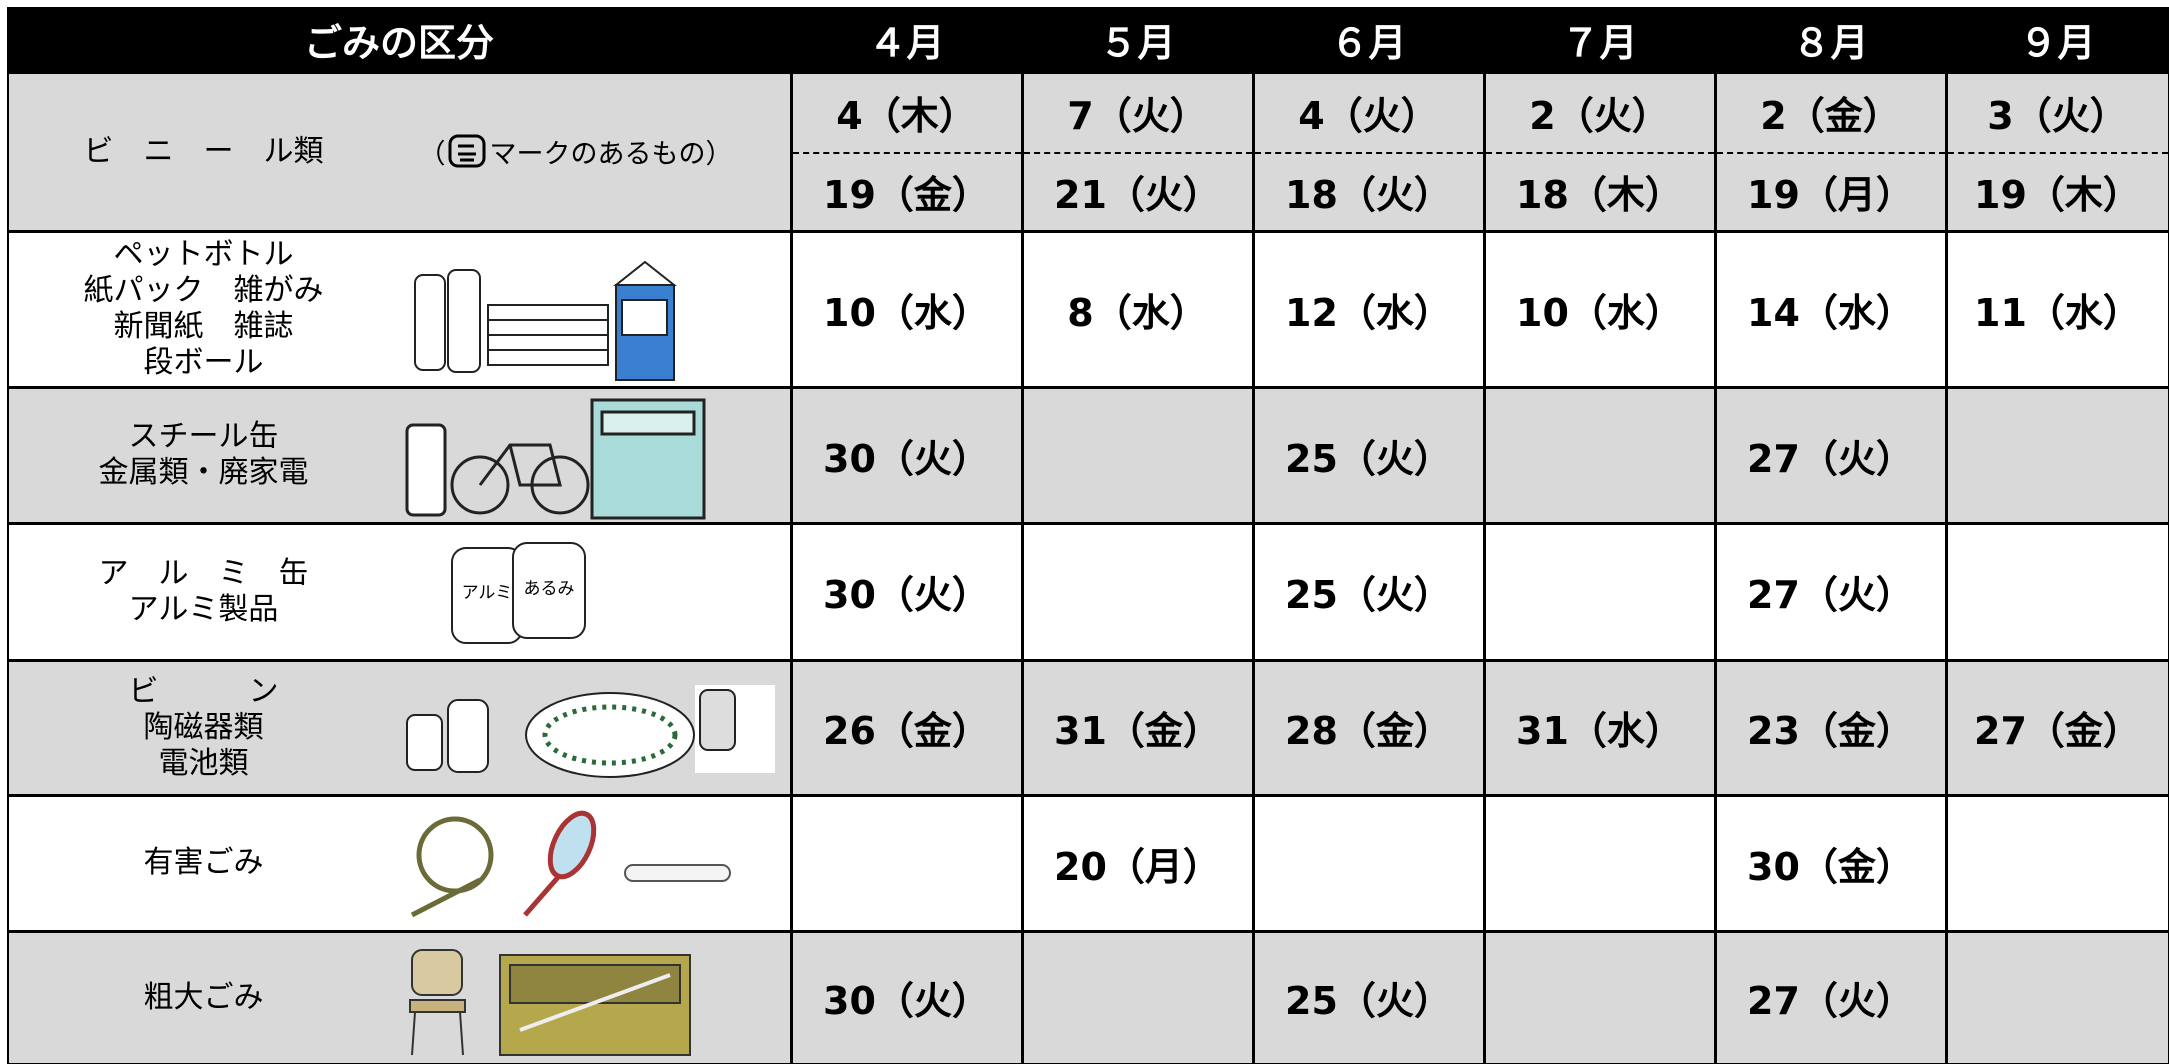  Describe the element at coordinates (1137, 727) in the screenshot. I see `date-cell: 31（金）` at that location.